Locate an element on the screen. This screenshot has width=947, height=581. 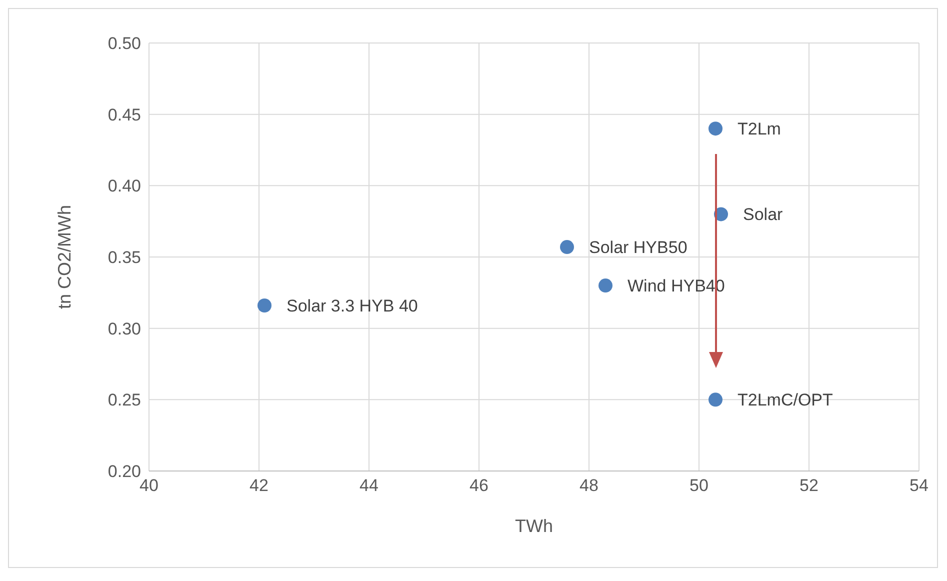
x-tick-label: 46 is located at coordinates (479, 486).